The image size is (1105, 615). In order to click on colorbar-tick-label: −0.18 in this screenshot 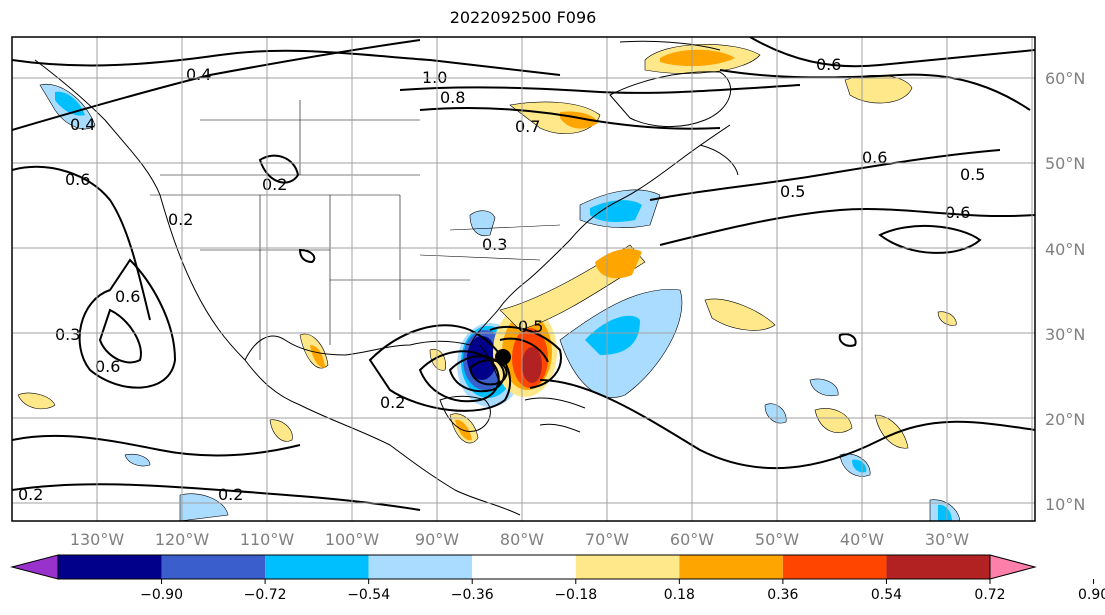, I will do `click(575, 595)`.